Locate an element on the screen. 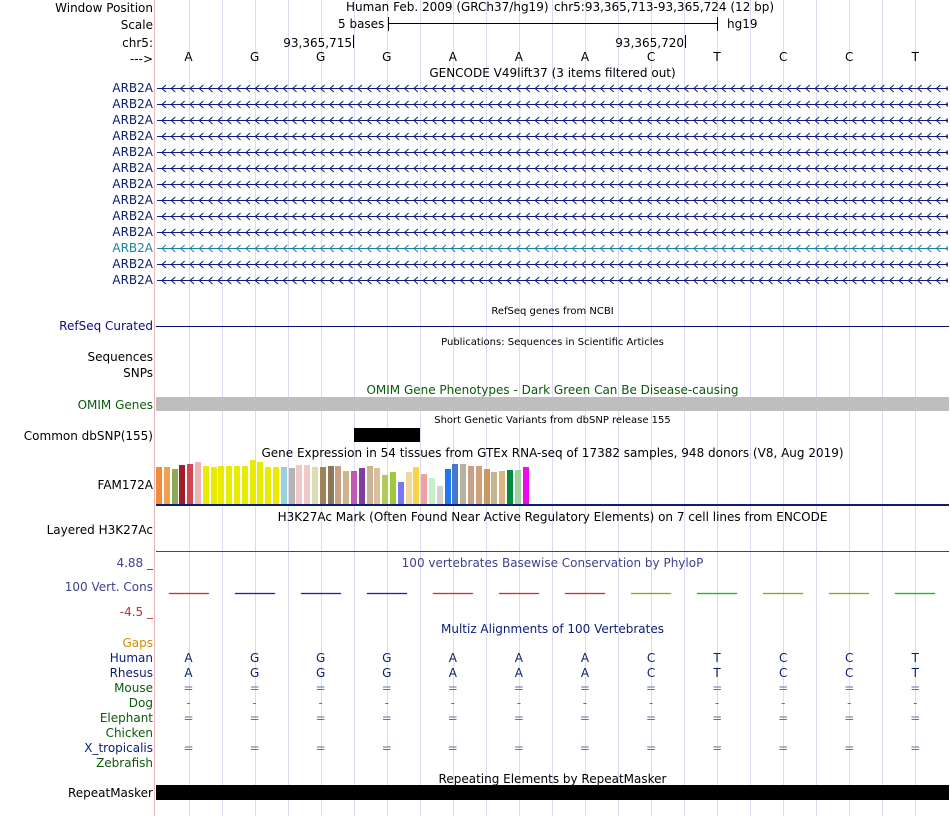  species-label: Chicken is located at coordinates (129, 733).